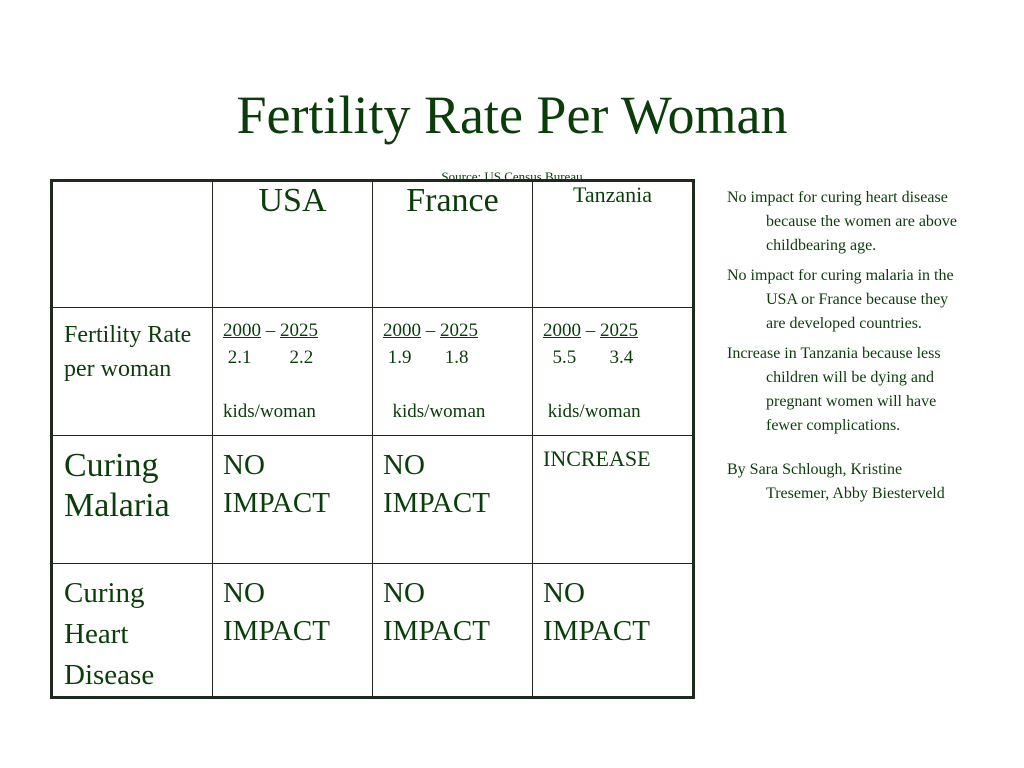  I want to click on fertility-cell-usa: 2000 – 2025 2.1 2.2 kids/woman, so click(292, 371).